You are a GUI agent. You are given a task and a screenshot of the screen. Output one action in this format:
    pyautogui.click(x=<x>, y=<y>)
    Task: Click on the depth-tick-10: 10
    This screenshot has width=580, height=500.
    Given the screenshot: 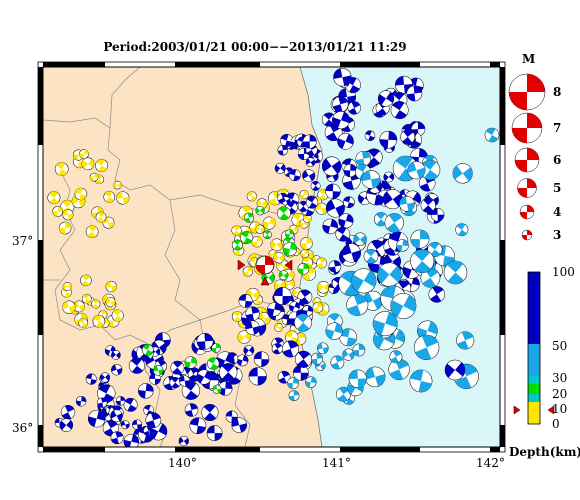 What is the action you would take?
    pyautogui.click(x=559, y=409)
    